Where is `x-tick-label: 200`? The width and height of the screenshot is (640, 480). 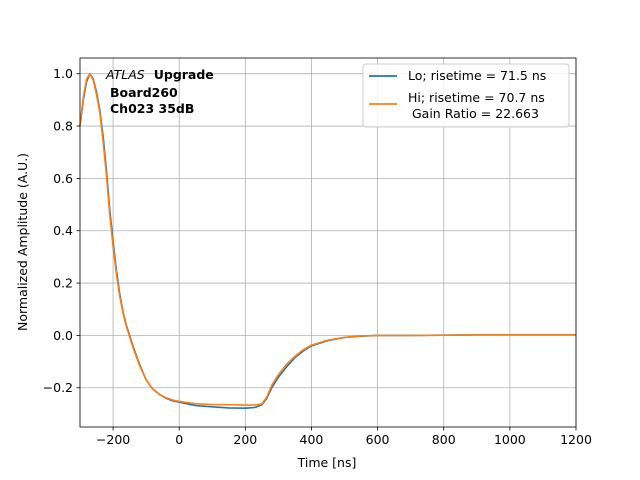
x-tick-label: 200 is located at coordinates (245, 439).